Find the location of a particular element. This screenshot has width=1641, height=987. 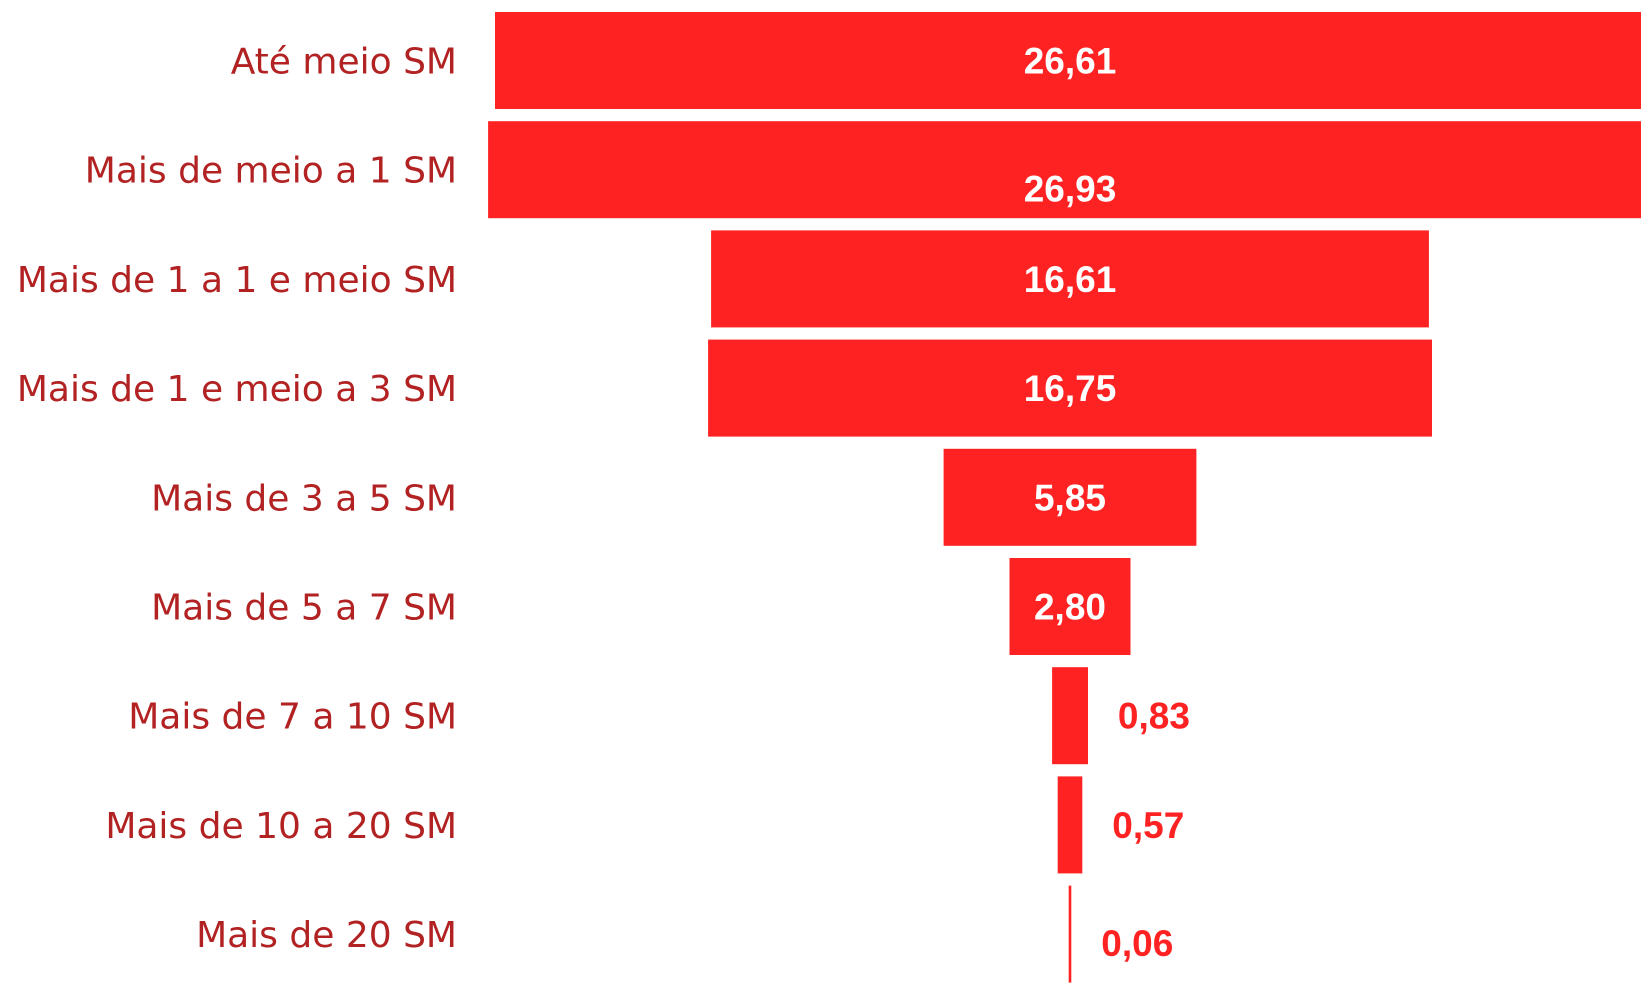

value-label: 0,83 is located at coordinates (1154, 716).